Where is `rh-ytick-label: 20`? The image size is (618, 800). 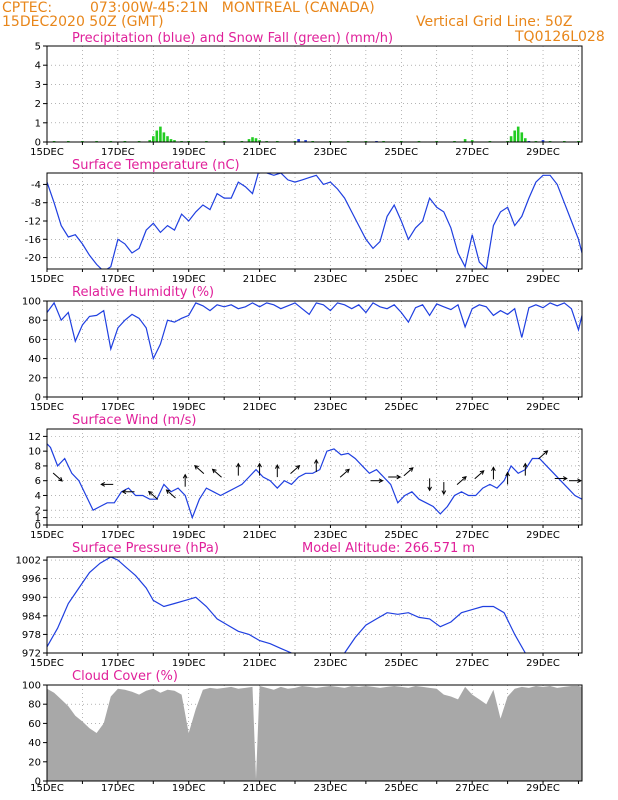 rh-ytick-label: 20 is located at coordinates (34, 378).